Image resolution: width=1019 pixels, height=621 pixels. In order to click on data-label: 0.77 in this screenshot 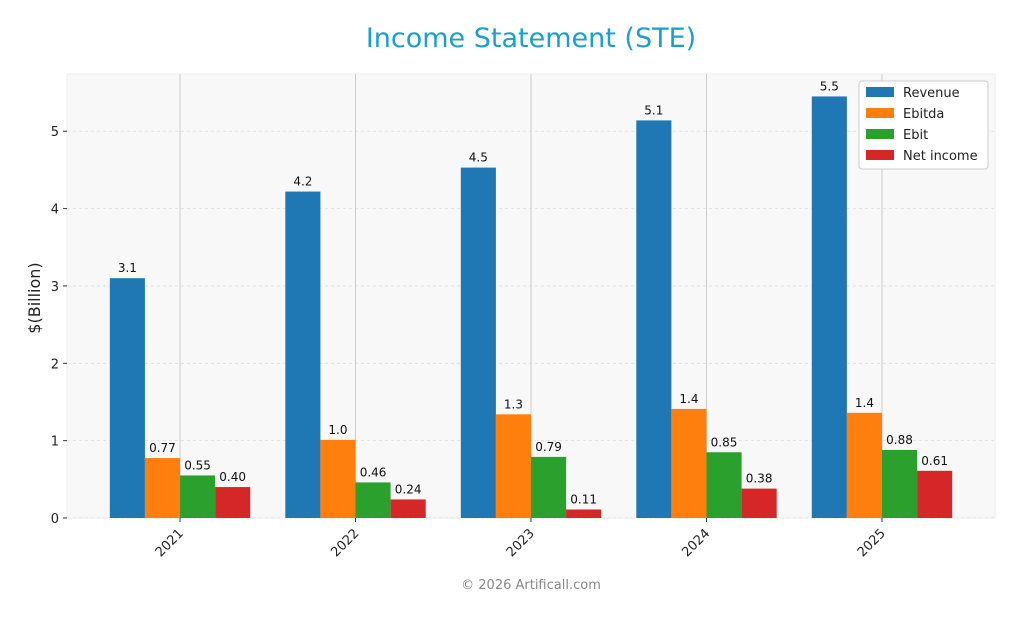, I will do `click(162, 448)`.